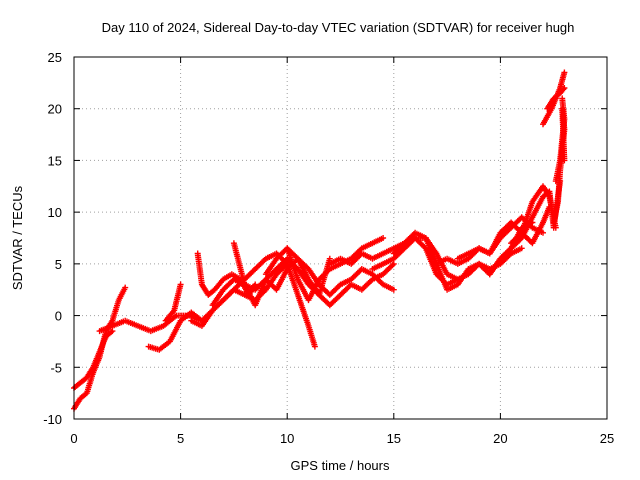 The height and width of the screenshot is (480, 640). I want to click on y-tick-label: 20, so click(55, 109).